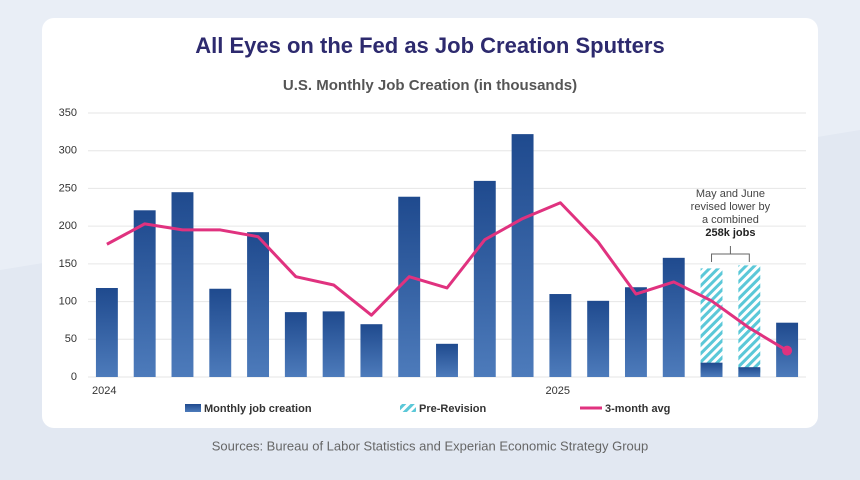 This screenshot has width=860, height=480. What do you see at coordinates (637, 409) in the screenshot?
I see `legend-label: 3-month avg` at bounding box center [637, 409].